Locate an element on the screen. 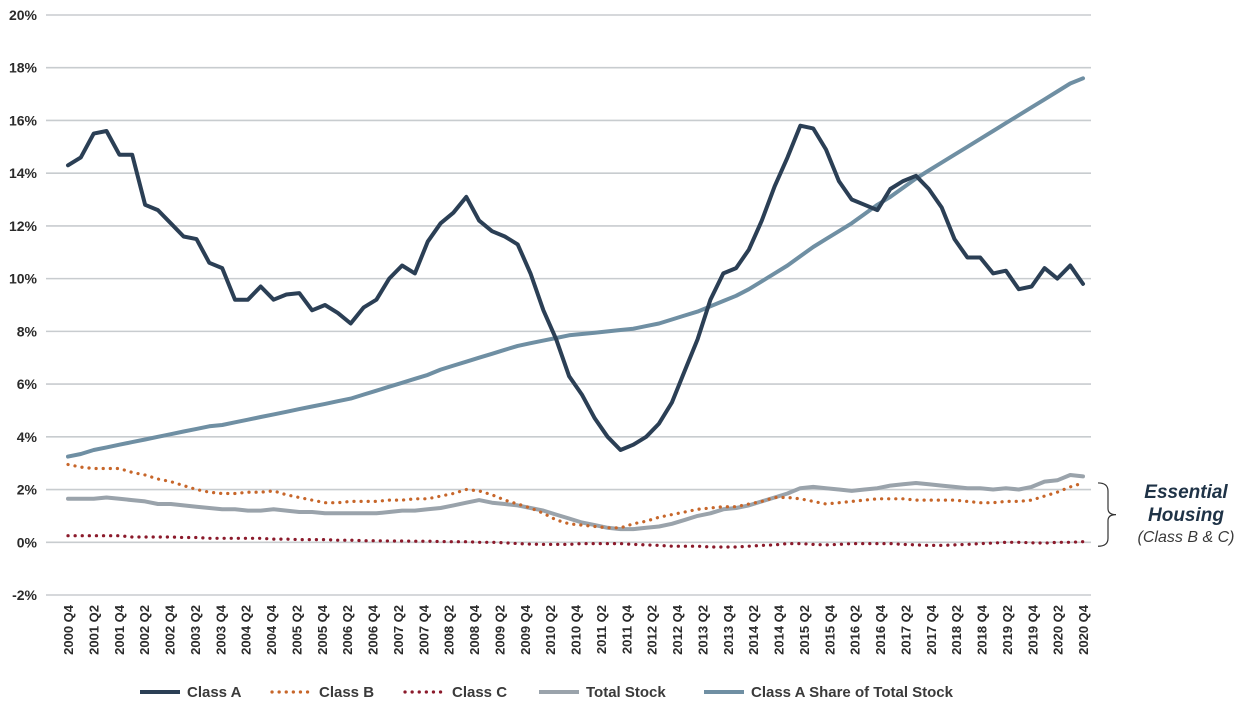 Image resolution: width=1254 pixels, height=707 pixels. x-tick-label: 2006 Q2 is located at coordinates (347, 630).